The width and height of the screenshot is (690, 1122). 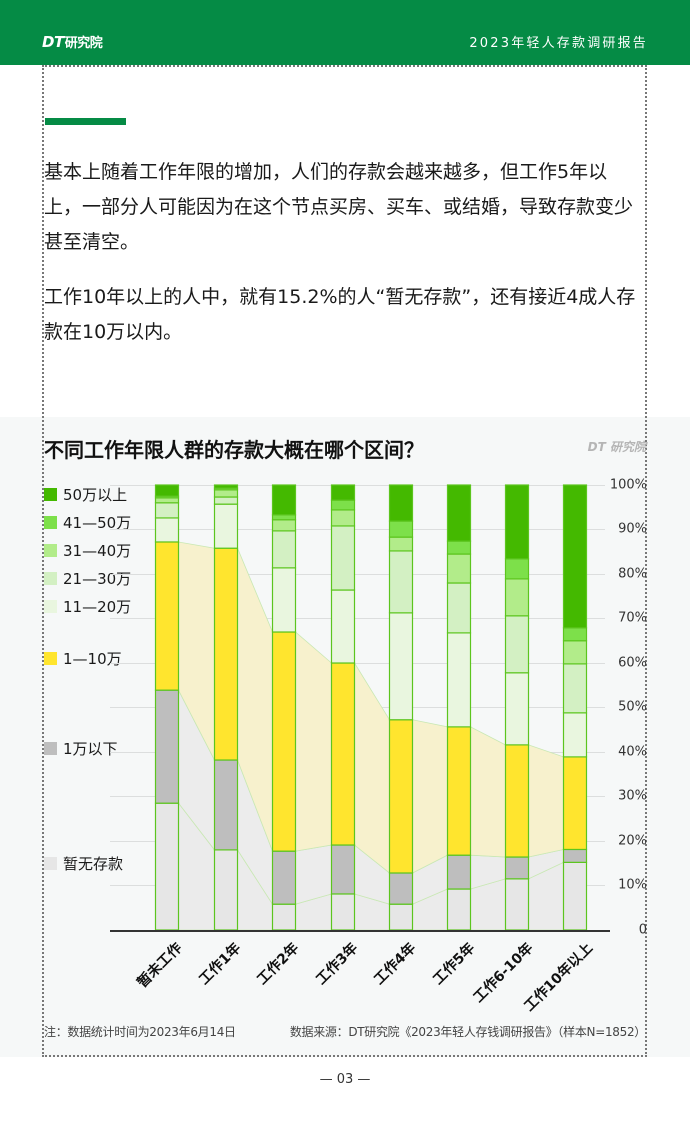 What do you see at coordinates (345, 1079) in the screenshot?
I see `page-number: — 03 —` at bounding box center [345, 1079].